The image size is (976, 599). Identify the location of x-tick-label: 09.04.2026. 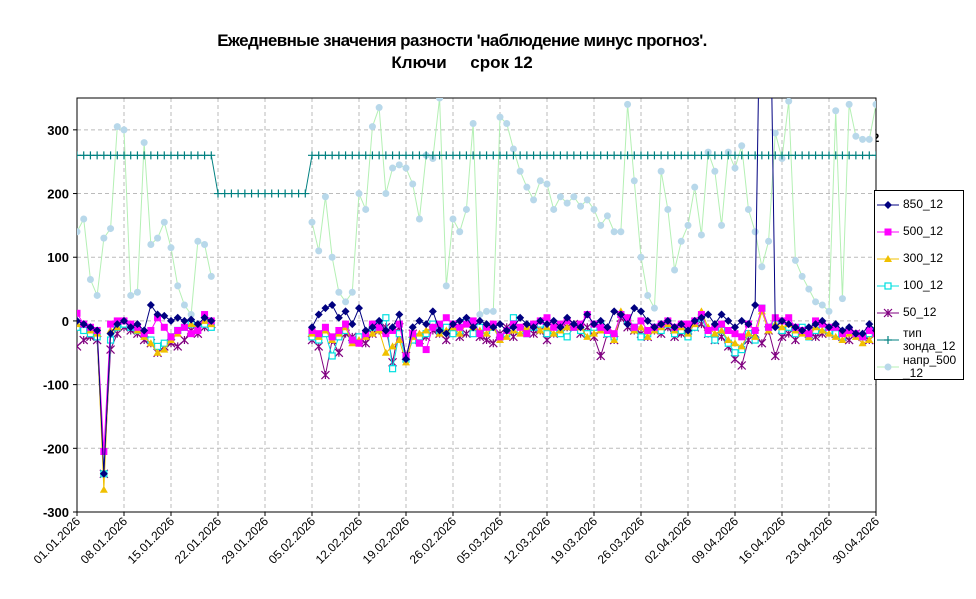
(715, 540).